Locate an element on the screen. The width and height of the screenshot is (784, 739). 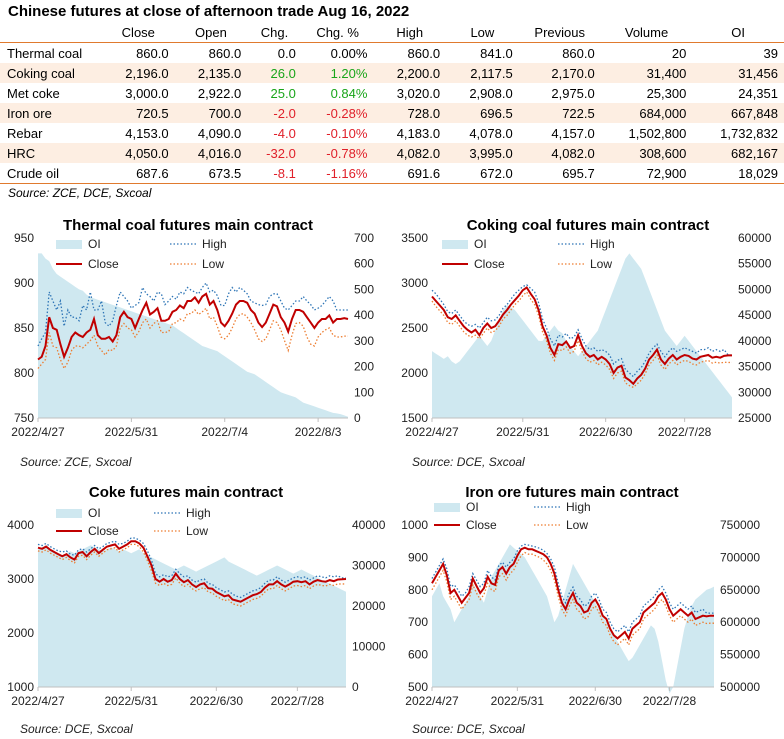
y2-tick-label: 20000 is located at coordinates (369, 606).